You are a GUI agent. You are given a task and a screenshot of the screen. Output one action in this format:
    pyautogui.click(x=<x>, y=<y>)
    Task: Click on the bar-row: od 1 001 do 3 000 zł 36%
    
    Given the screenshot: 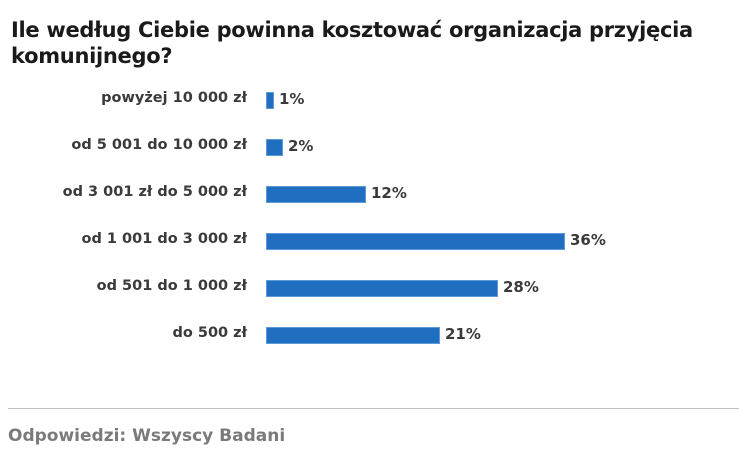 What is the action you would take?
    pyautogui.click(x=369, y=240)
    